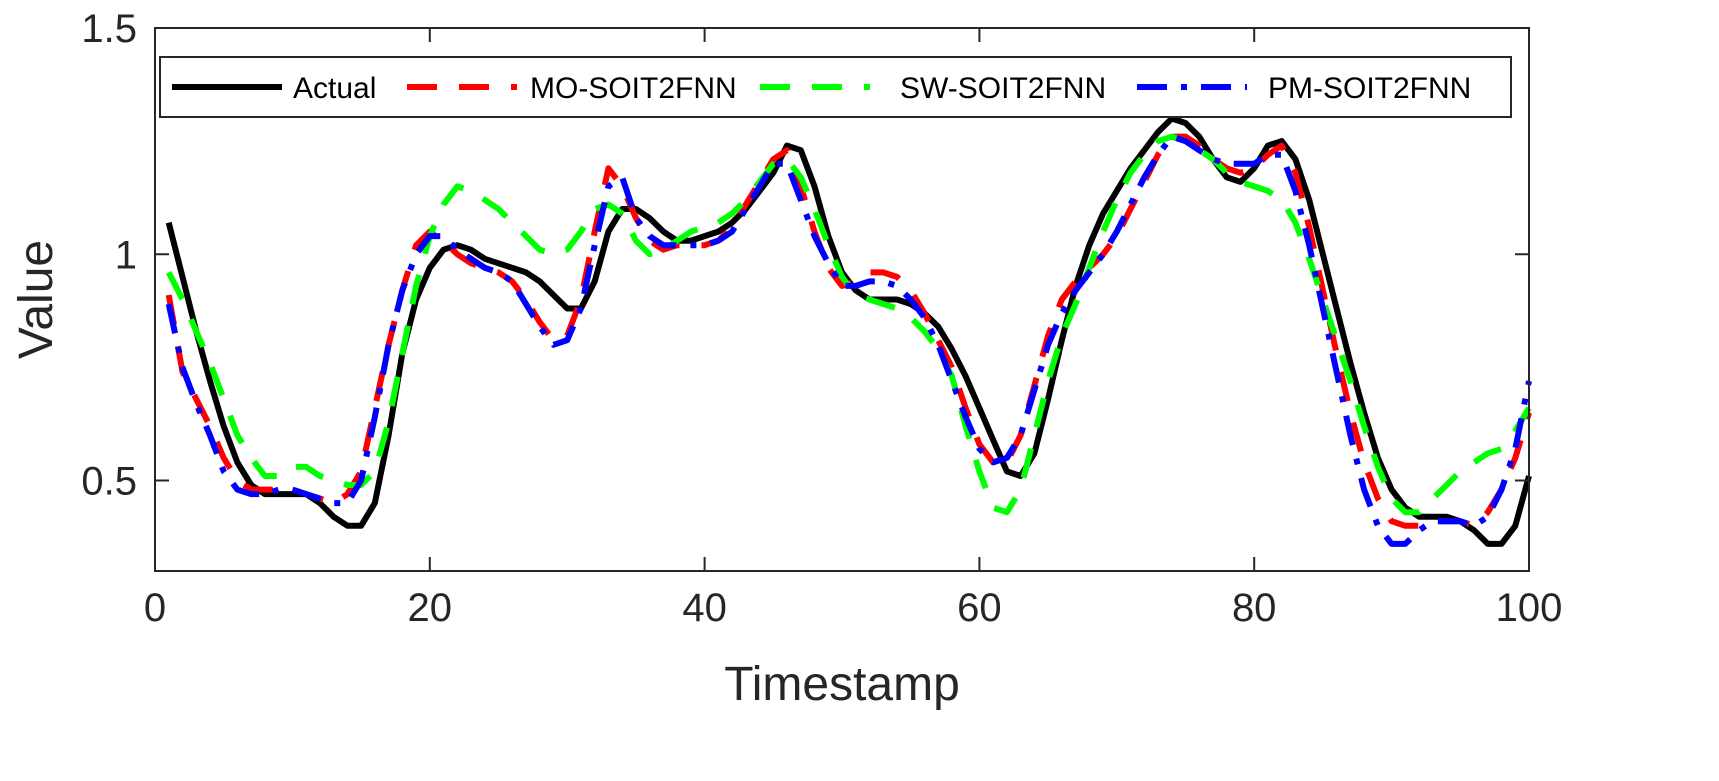 The width and height of the screenshot is (1719, 781). I want to click on y-tick-label: 1, so click(126, 255).